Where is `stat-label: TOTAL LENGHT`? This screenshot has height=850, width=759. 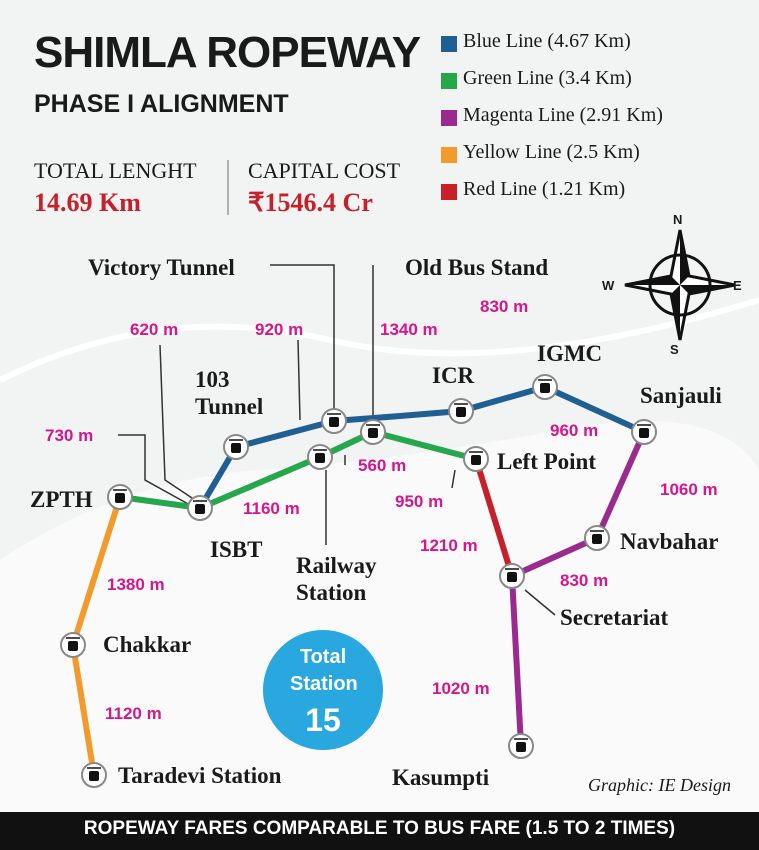 stat-label: TOTAL LENGHT is located at coordinates (115, 170).